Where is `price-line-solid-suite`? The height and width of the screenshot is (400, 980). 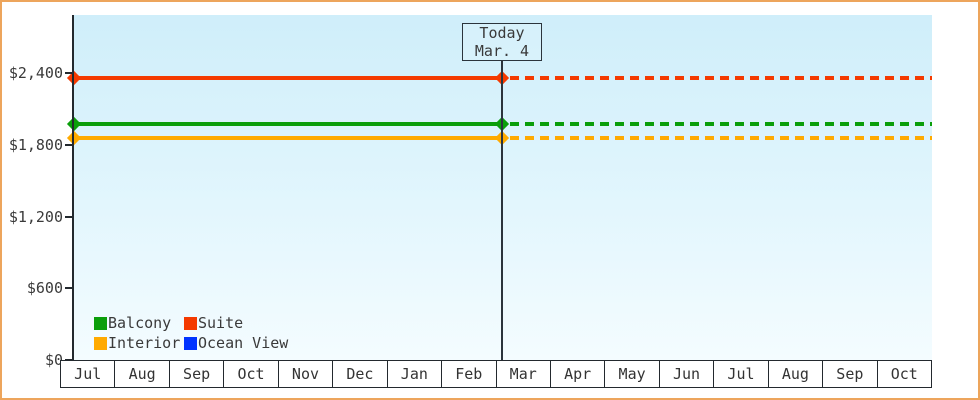
price-line-solid-suite is located at coordinates (288, 77).